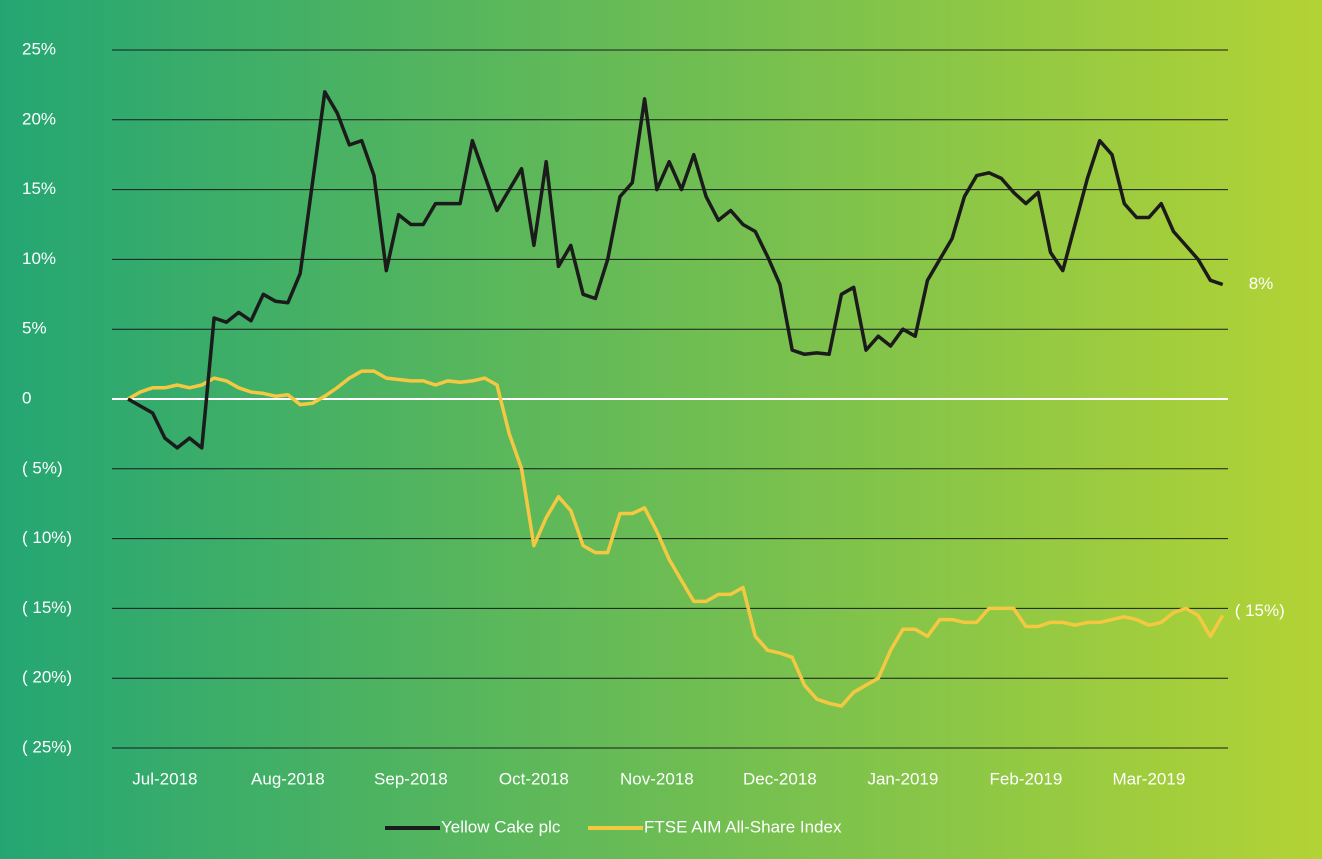 The height and width of the screenshot is (859, 1322). I want to click on legend-label: FTSE AIM All-Share Index, so click(743, 826).